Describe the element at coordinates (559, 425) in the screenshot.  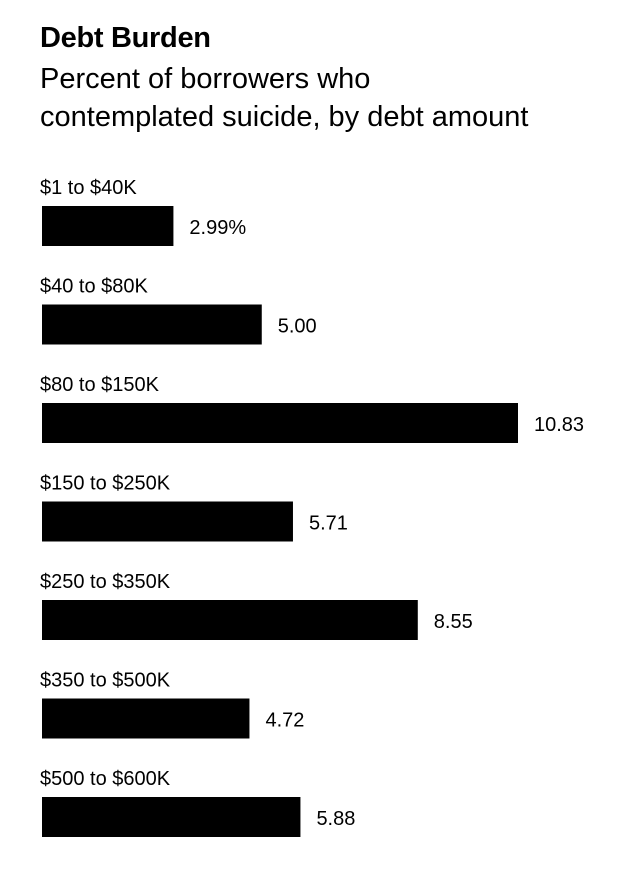
I see `value-label: 10.83` at that location.